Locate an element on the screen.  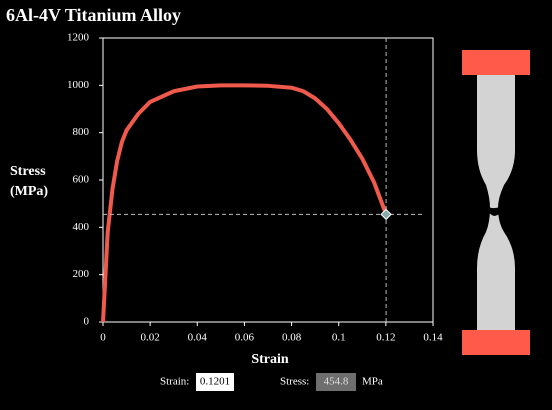
readout-label: Stress: is located at coordinates (294, 382).